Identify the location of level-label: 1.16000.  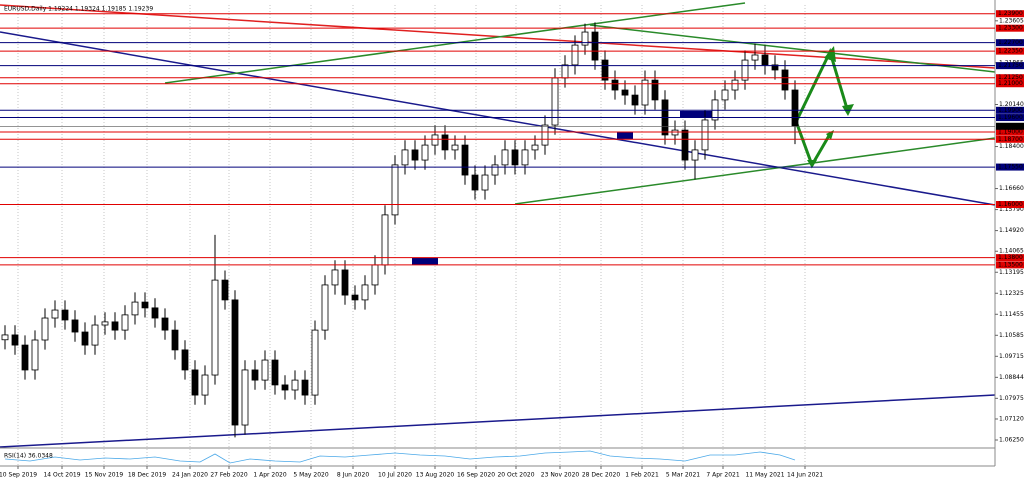
(1010, 204).